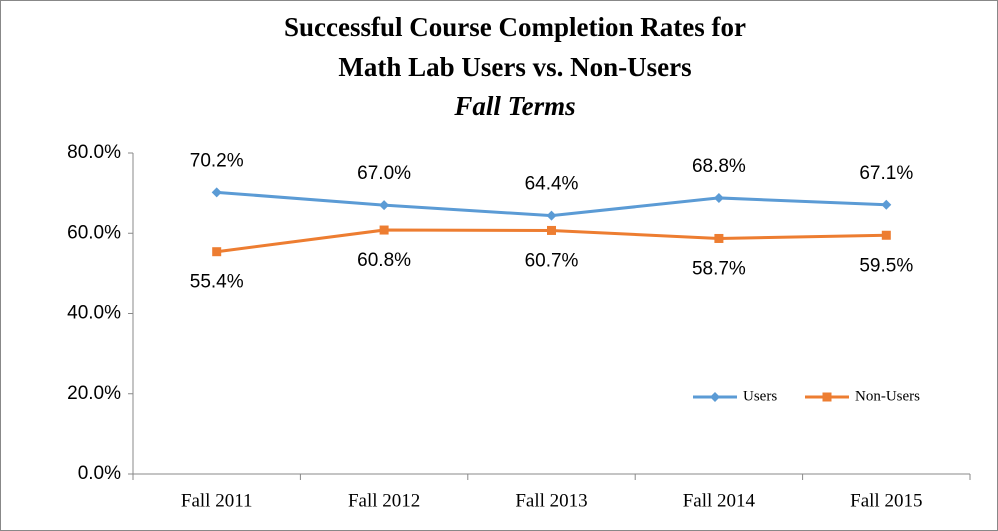 This screenshot has width=998, height=531. Describe the element at coordinates (886, 173) in the screenshot. I see `data-label: 67.1%` at that location.